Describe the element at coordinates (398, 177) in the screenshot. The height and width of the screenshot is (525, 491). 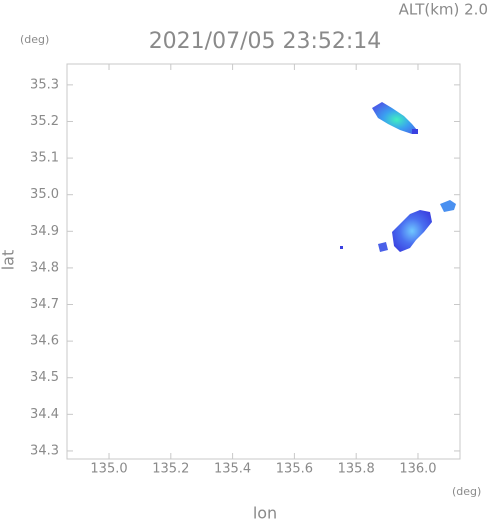
I see `echo-blobs` at that location.